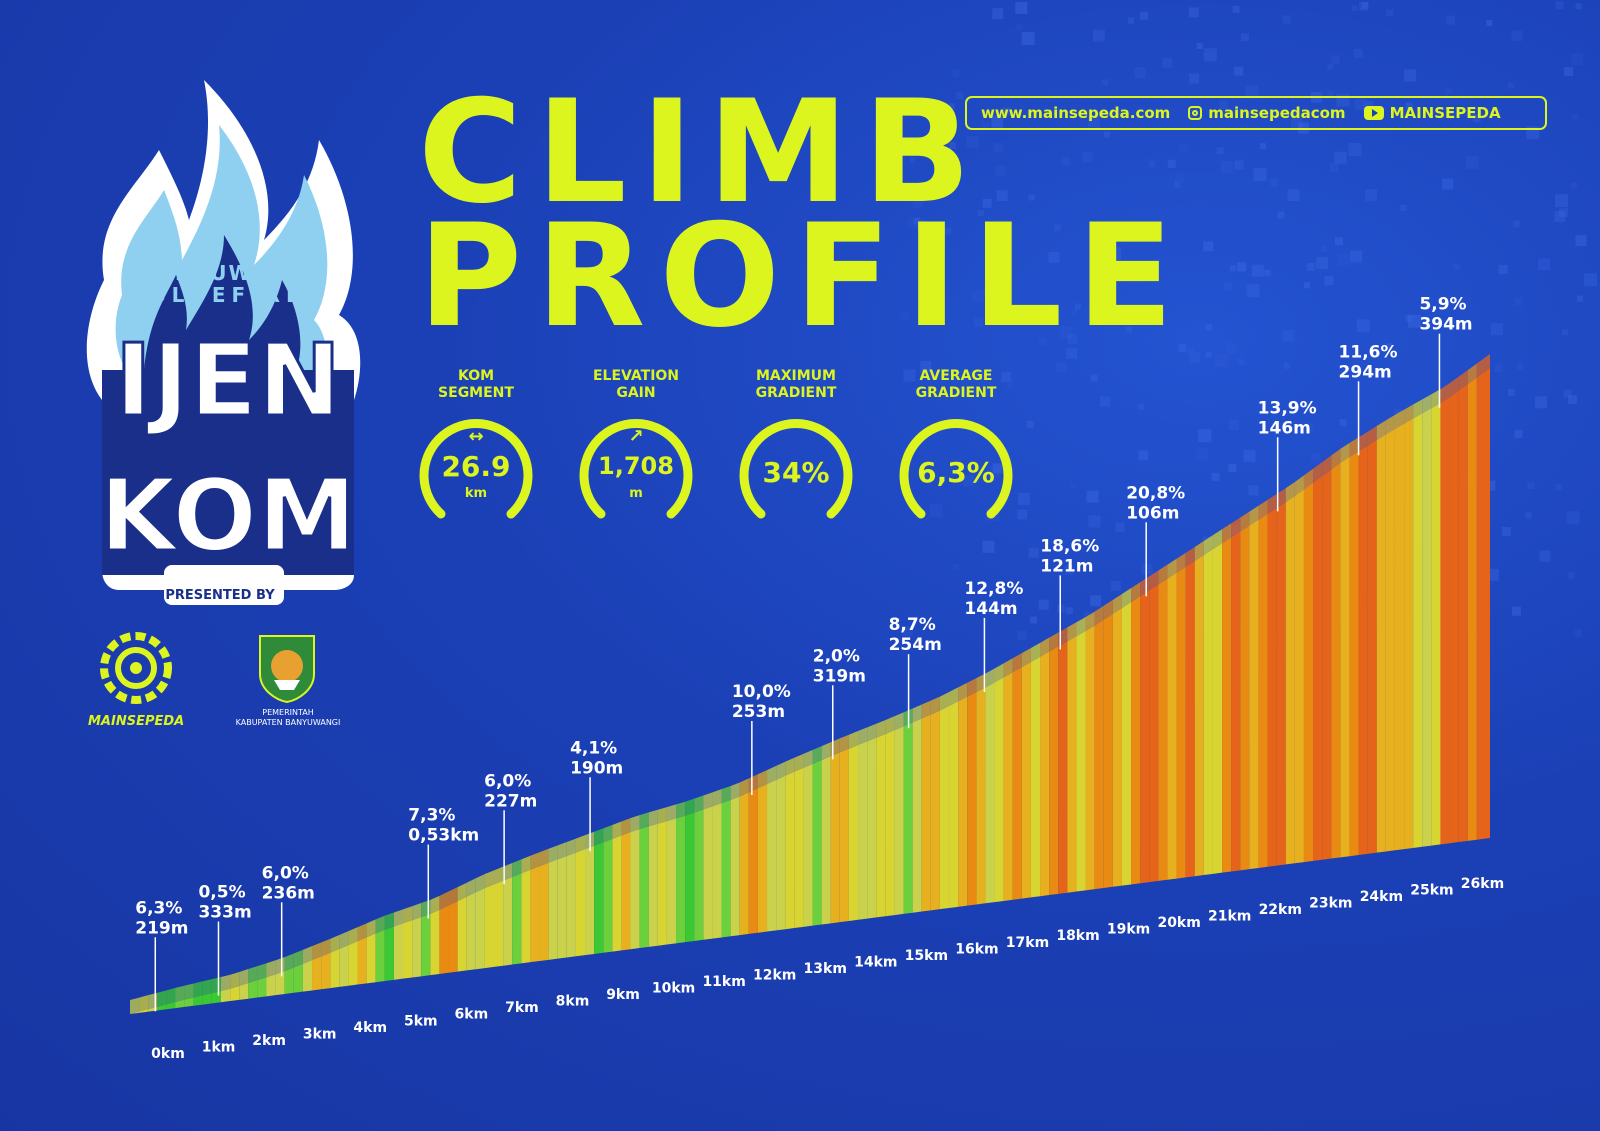 This screenshot has width=1600, height=1131. Describe the element at coordinates (320, 1034) in the screenshot. I see `x-tick-label: 3km` at that location.